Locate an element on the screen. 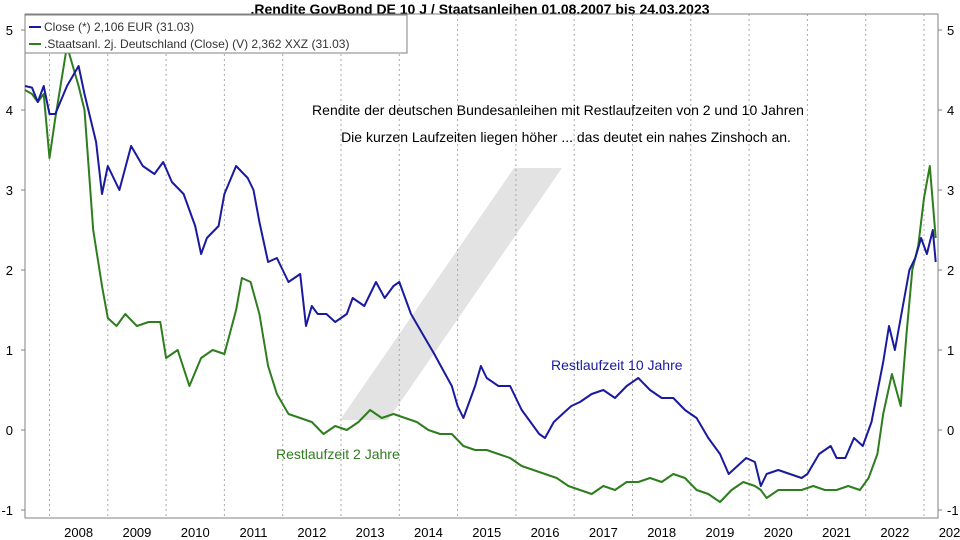 This screenshot has width=960, height=540. y-tick-label-left: 2 is located at coordinates (9, 270).